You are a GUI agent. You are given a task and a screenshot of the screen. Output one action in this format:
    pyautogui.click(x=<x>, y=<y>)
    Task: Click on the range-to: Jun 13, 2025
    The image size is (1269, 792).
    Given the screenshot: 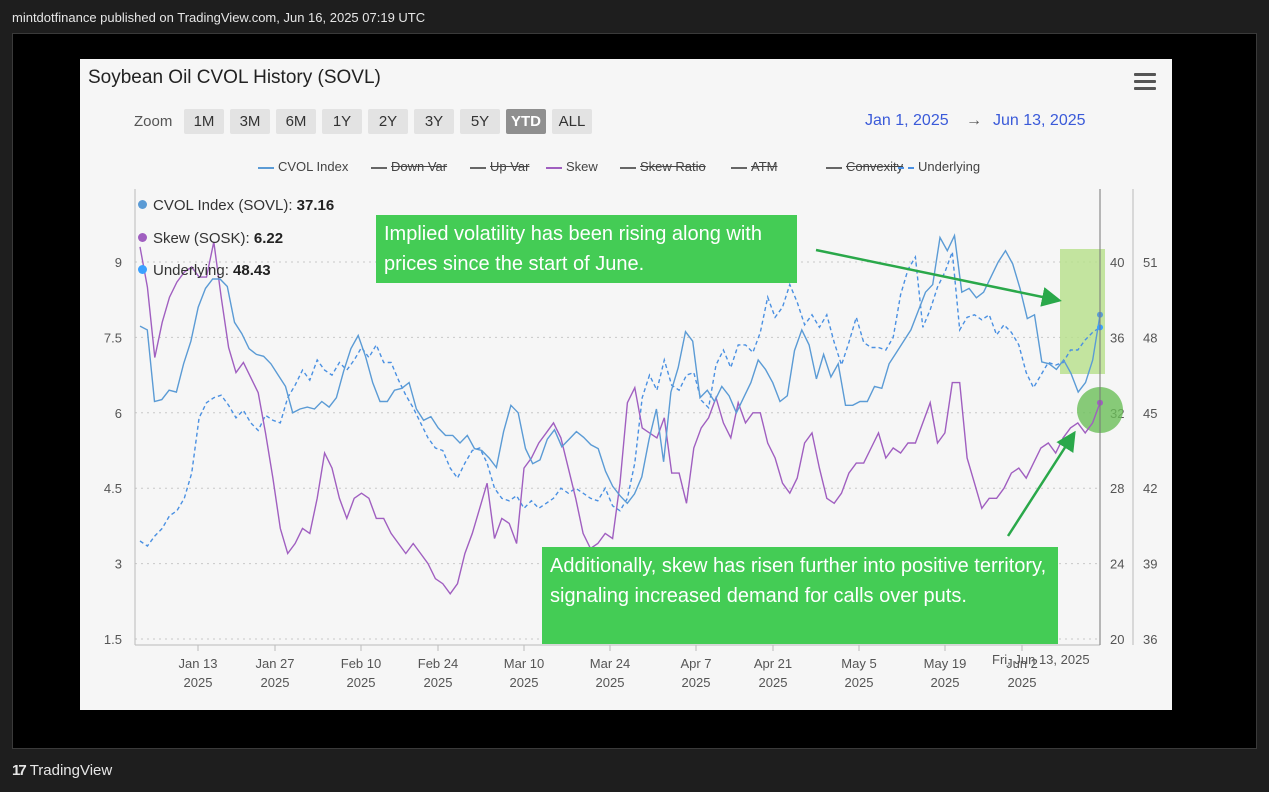 What is the action you would take?
    pyautogui.click(x=1039, y=120)
    